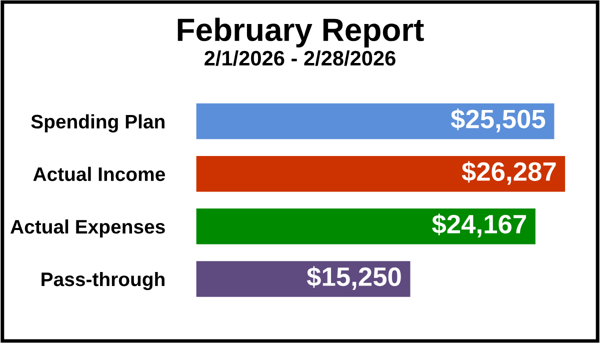  I want to click on data-label: $24,167, so click(479, 226).